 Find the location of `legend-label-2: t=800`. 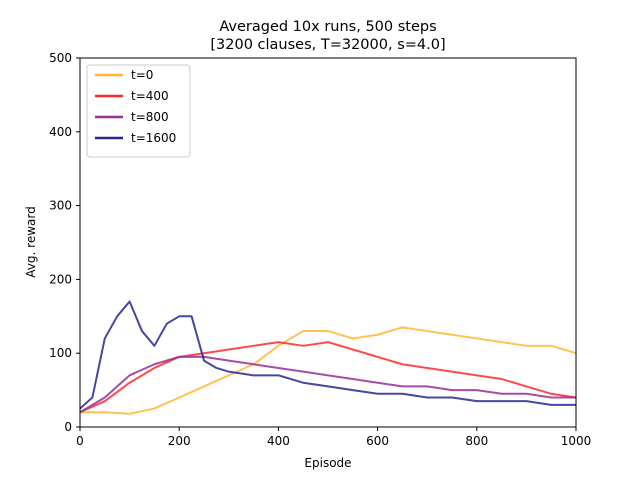

legend-label-2: t=800 is located at coordinates (150, 117).